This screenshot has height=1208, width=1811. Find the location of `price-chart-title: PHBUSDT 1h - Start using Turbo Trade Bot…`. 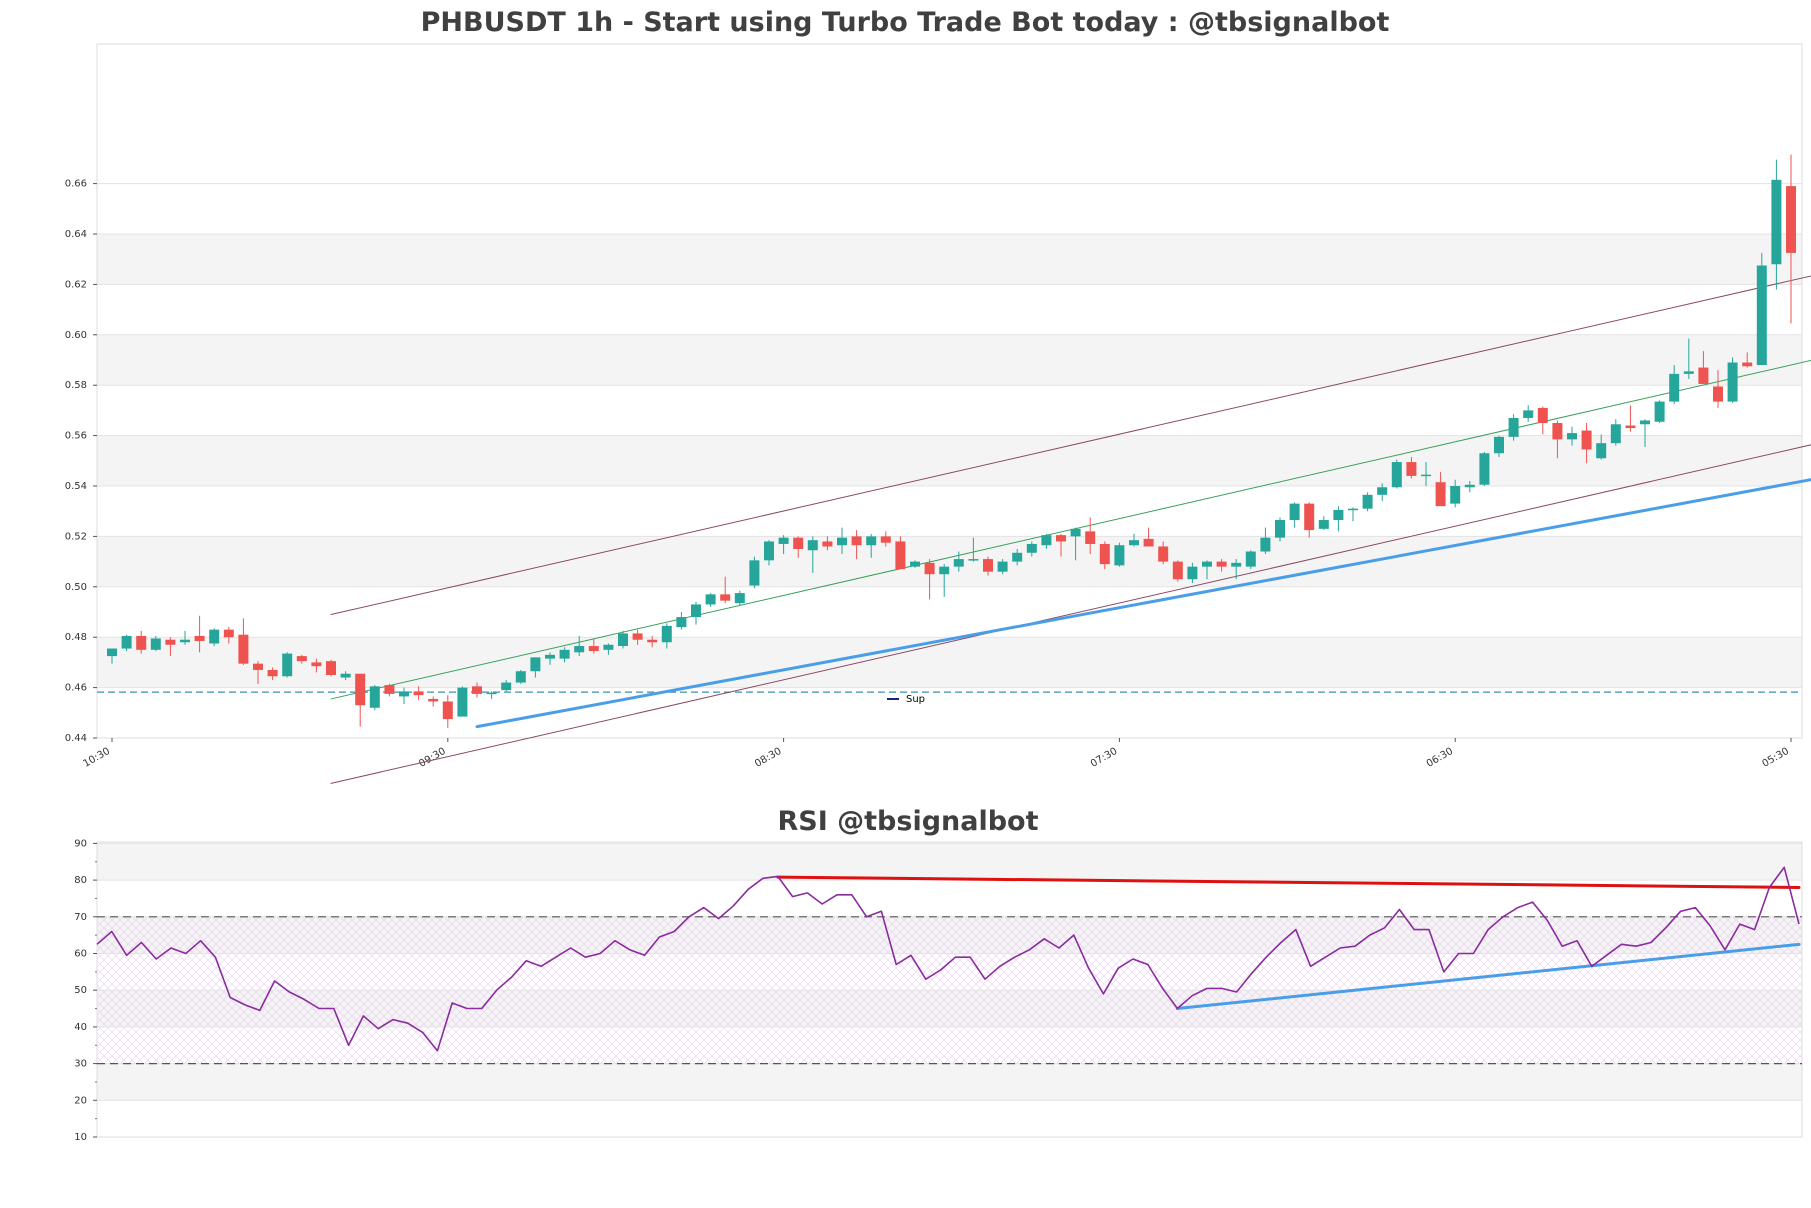

price-chart-title: PHBUSDT 1h - Start using Turbo Trade Bot… is located at coordinates (905, 22).